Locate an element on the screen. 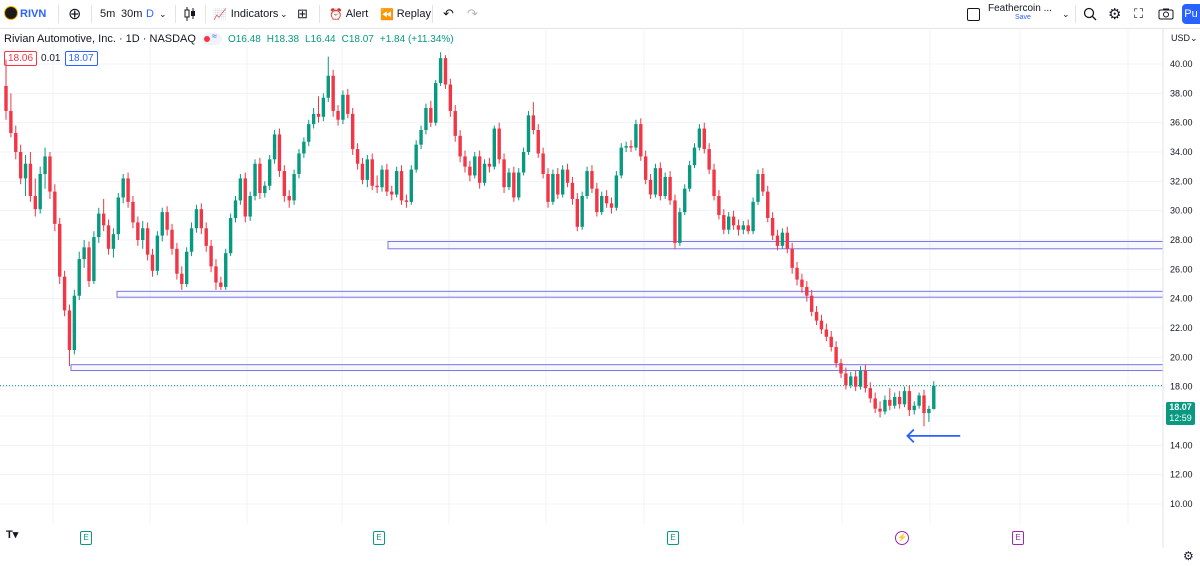 The image size is (1200, 566). candles-icon is located at coordinates (190, 14).